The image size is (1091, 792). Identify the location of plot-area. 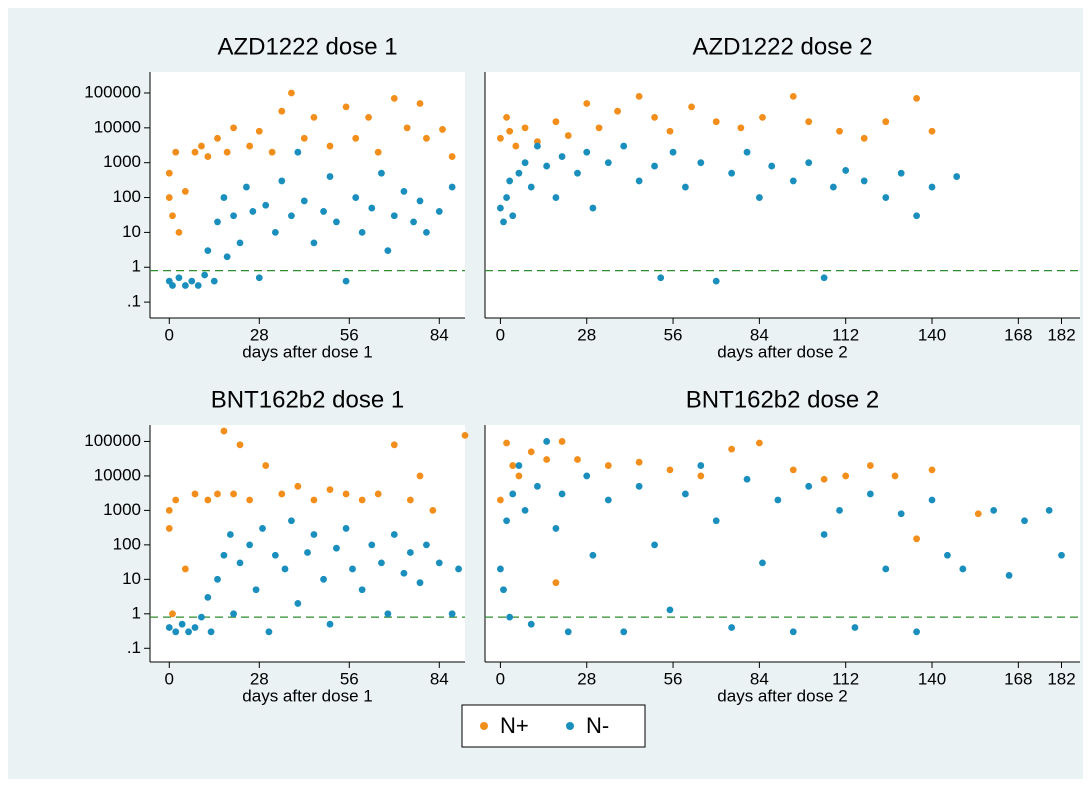
(307, 543).